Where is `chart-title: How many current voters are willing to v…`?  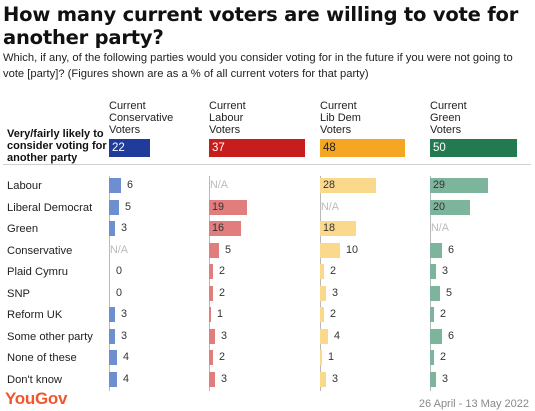 chart-title: How many current voters are willing to v… is located at coordinates (261, 26).